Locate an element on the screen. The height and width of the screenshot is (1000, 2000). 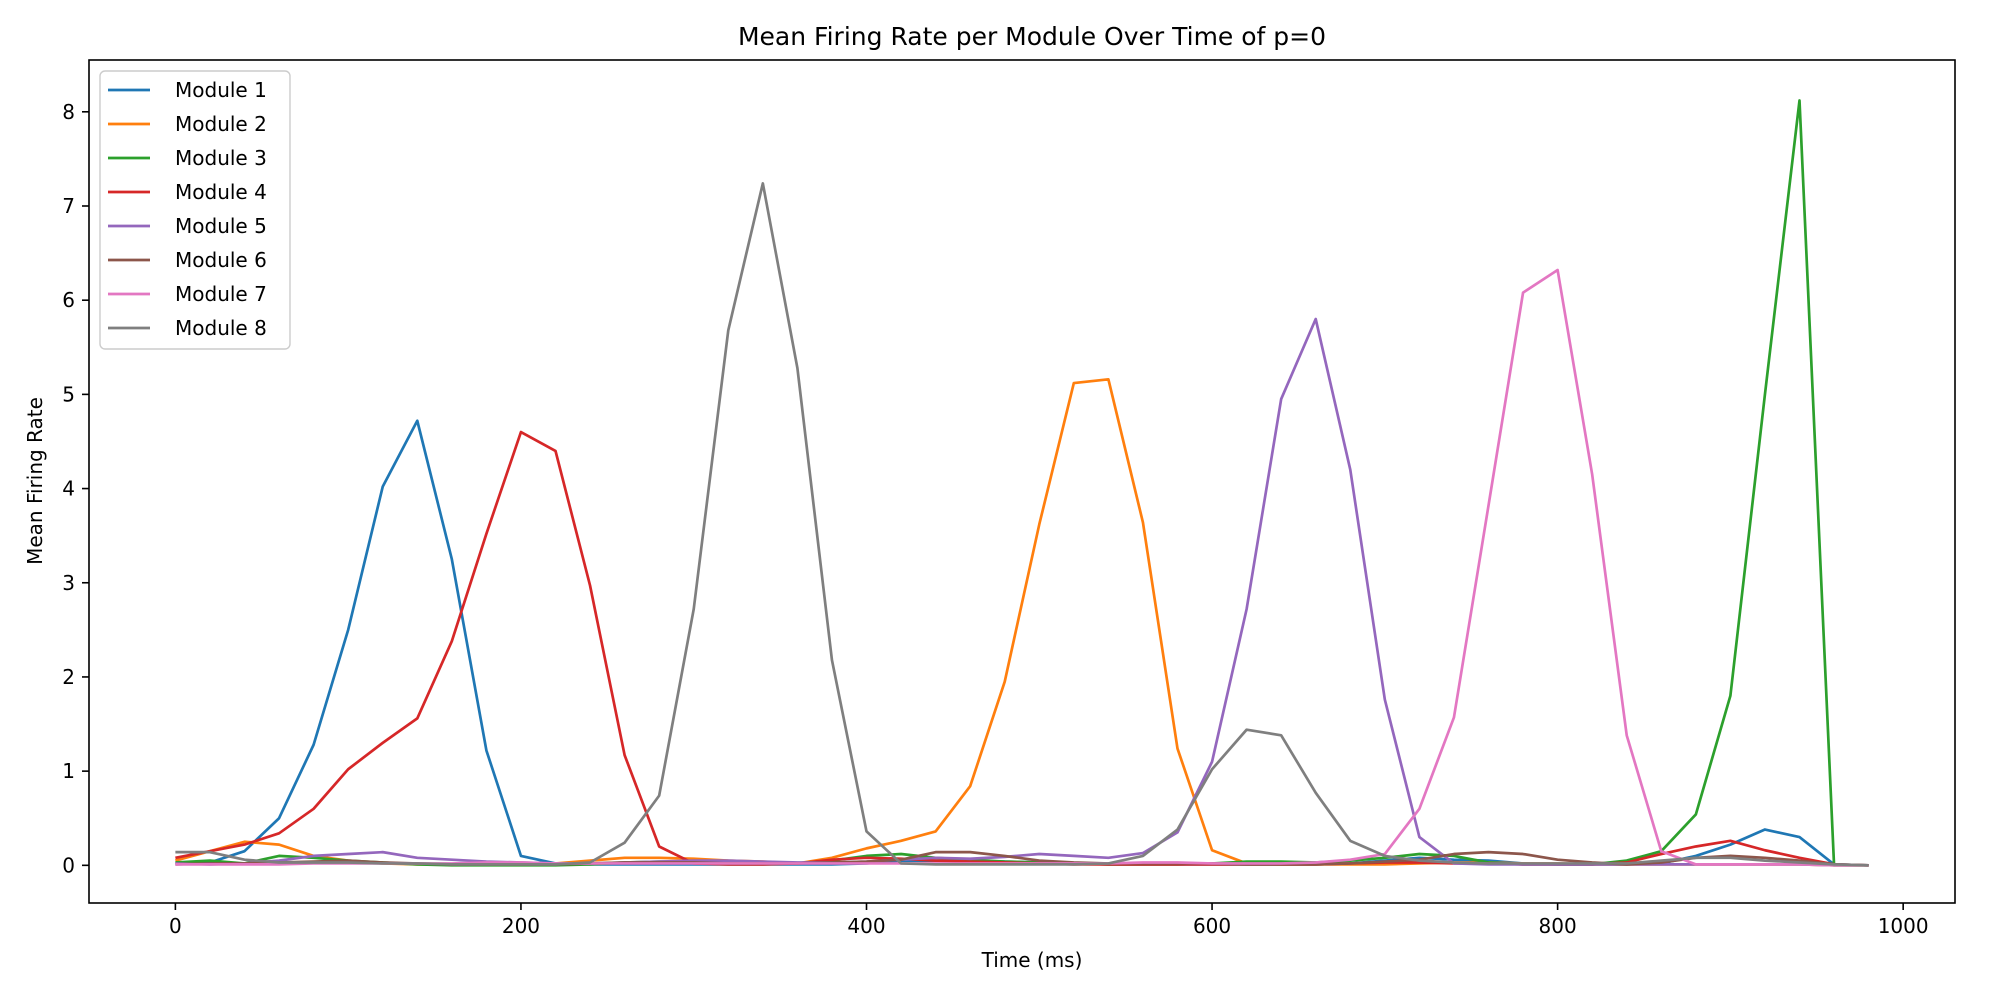
x-tick-label: 800 is located at coordinates (1558, 926).